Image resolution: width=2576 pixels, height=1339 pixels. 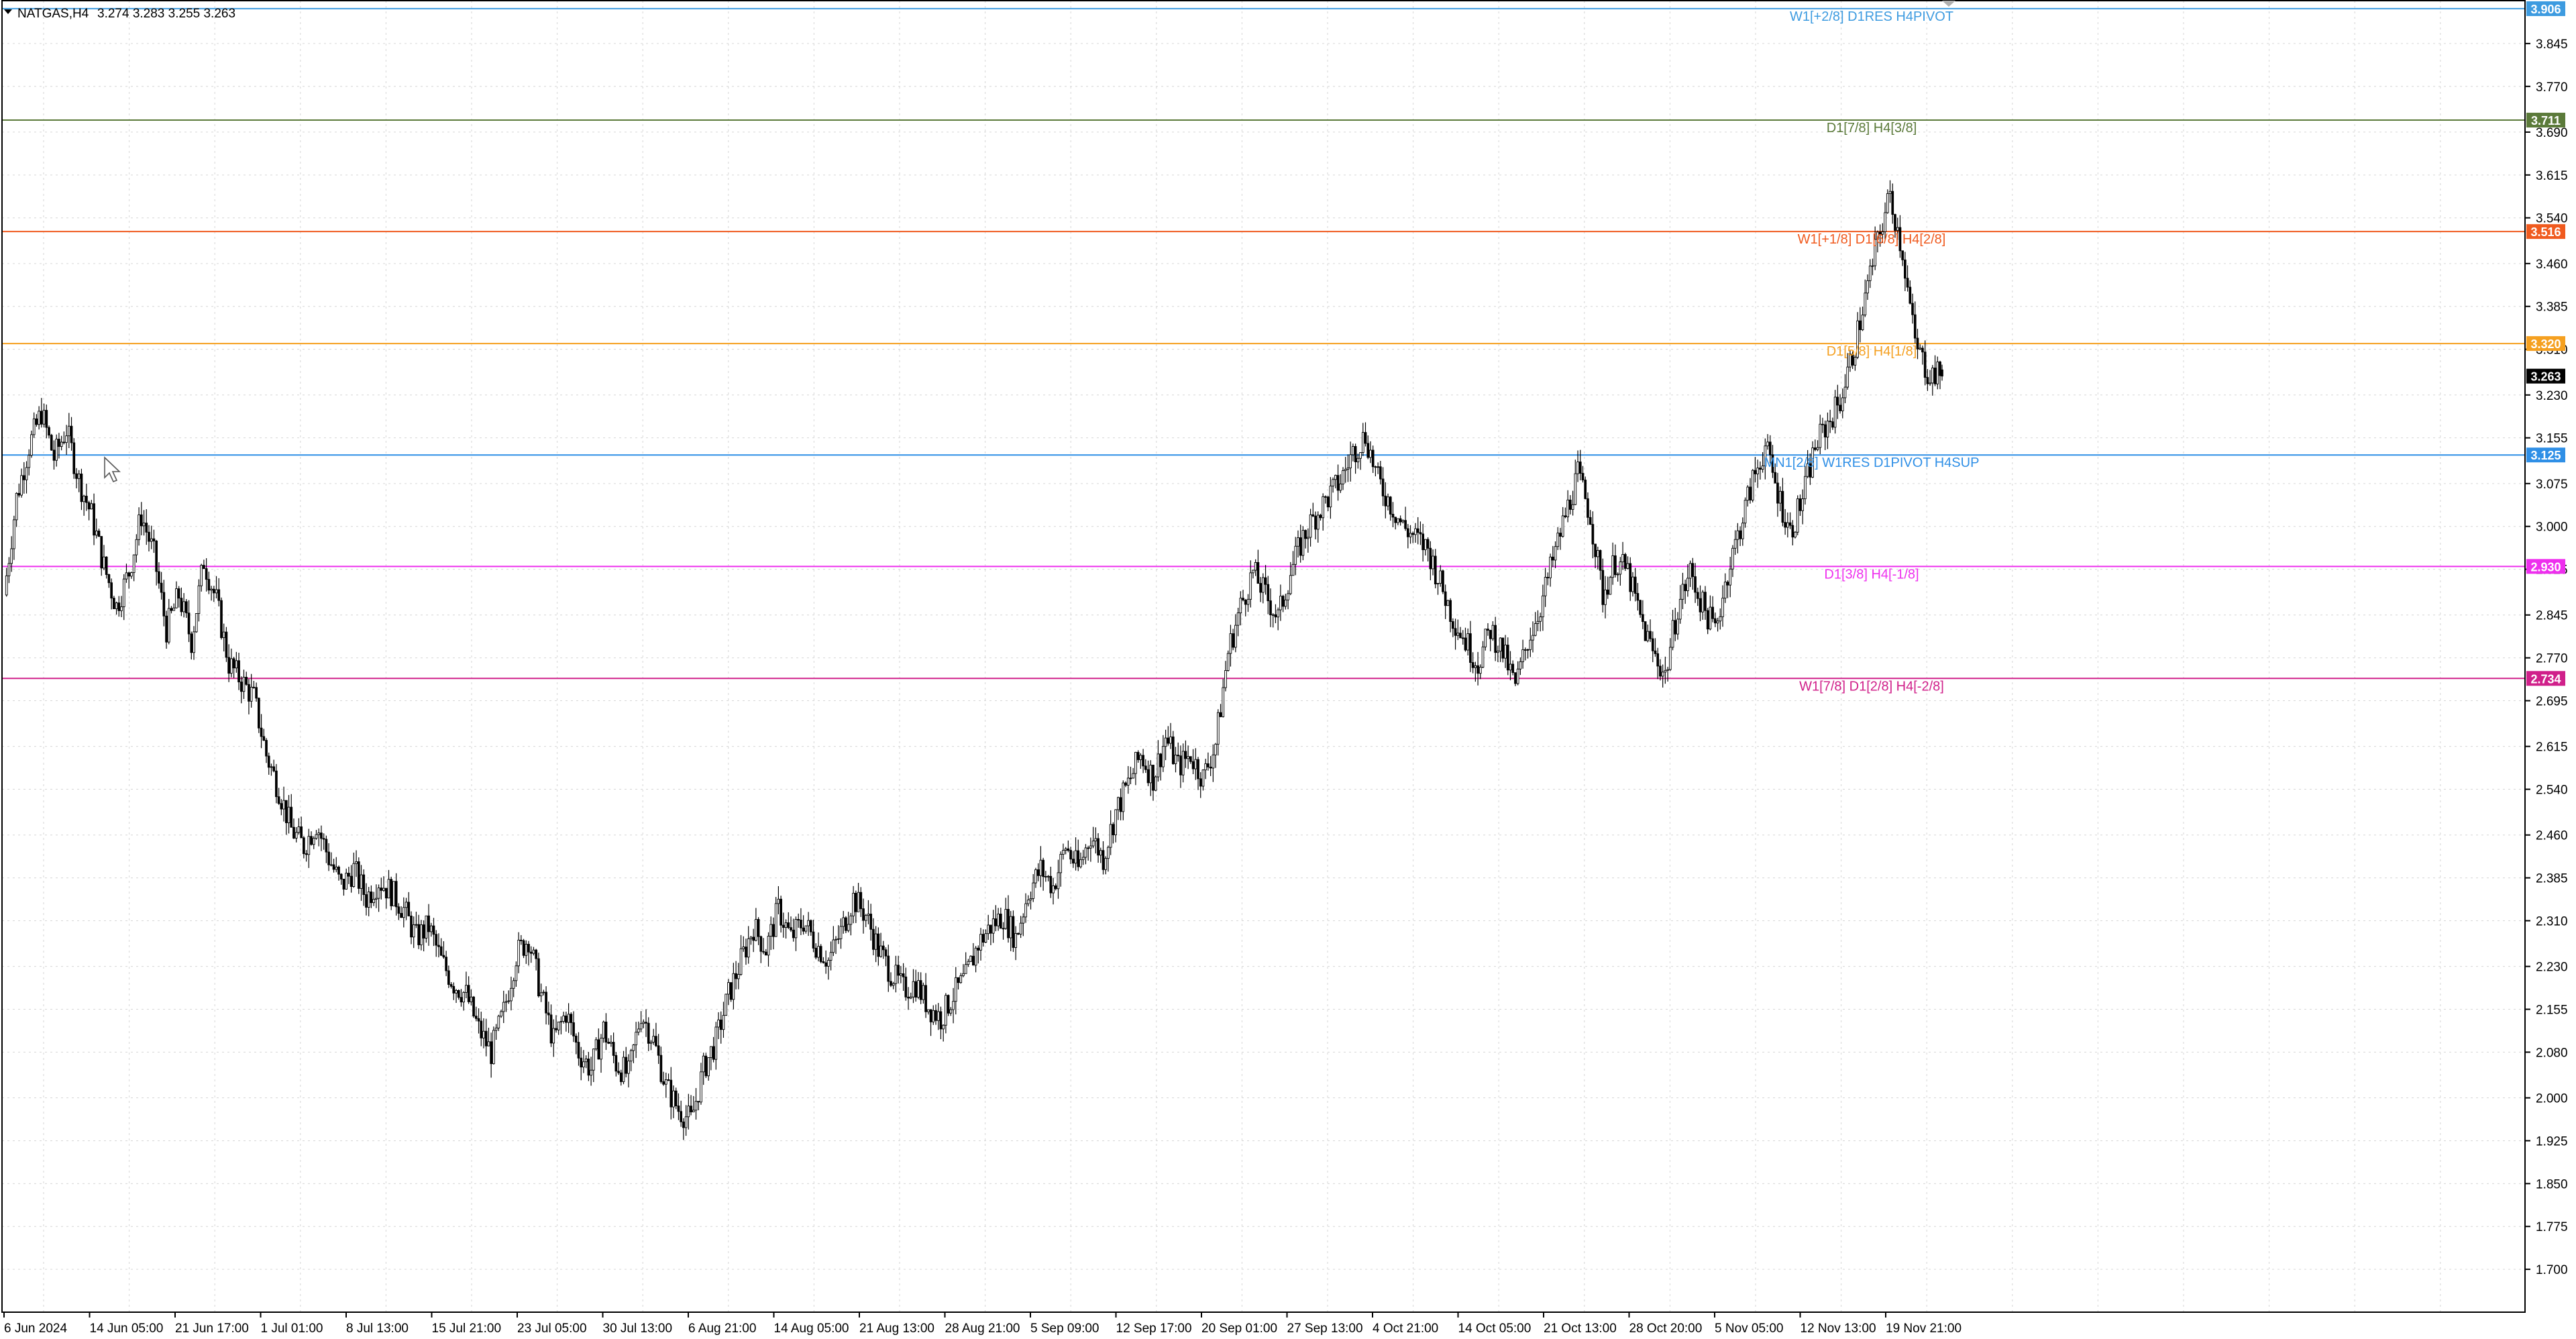 I want to click on time-tick-label: 27 Sep 13:00, so click(x=1325, y=1329).